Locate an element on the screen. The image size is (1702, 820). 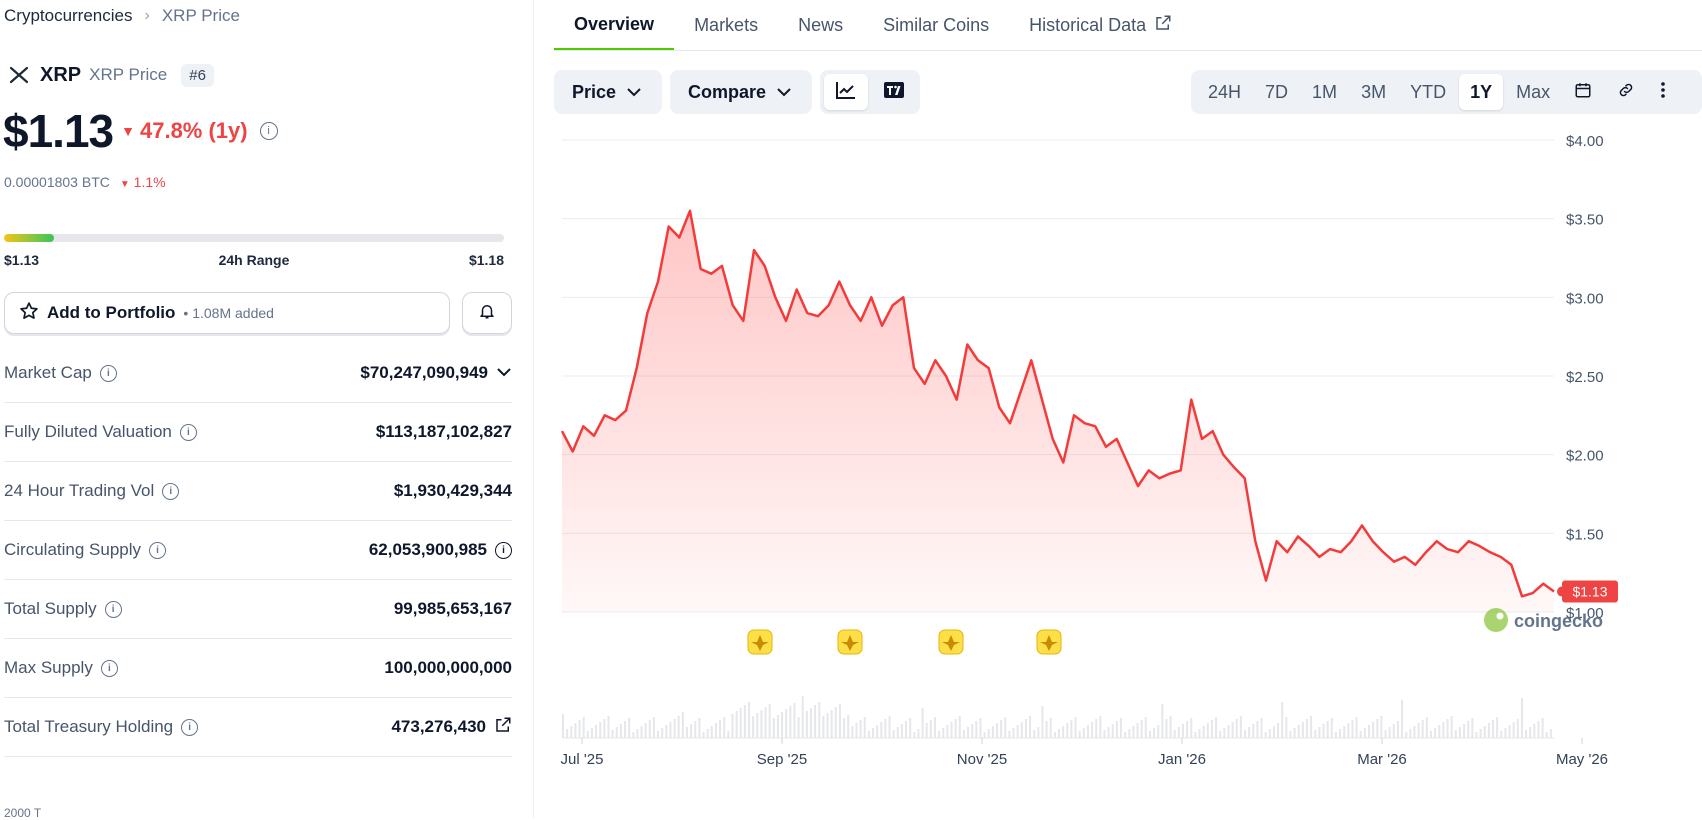
price-alert-button is located at coordinates (487, 313).